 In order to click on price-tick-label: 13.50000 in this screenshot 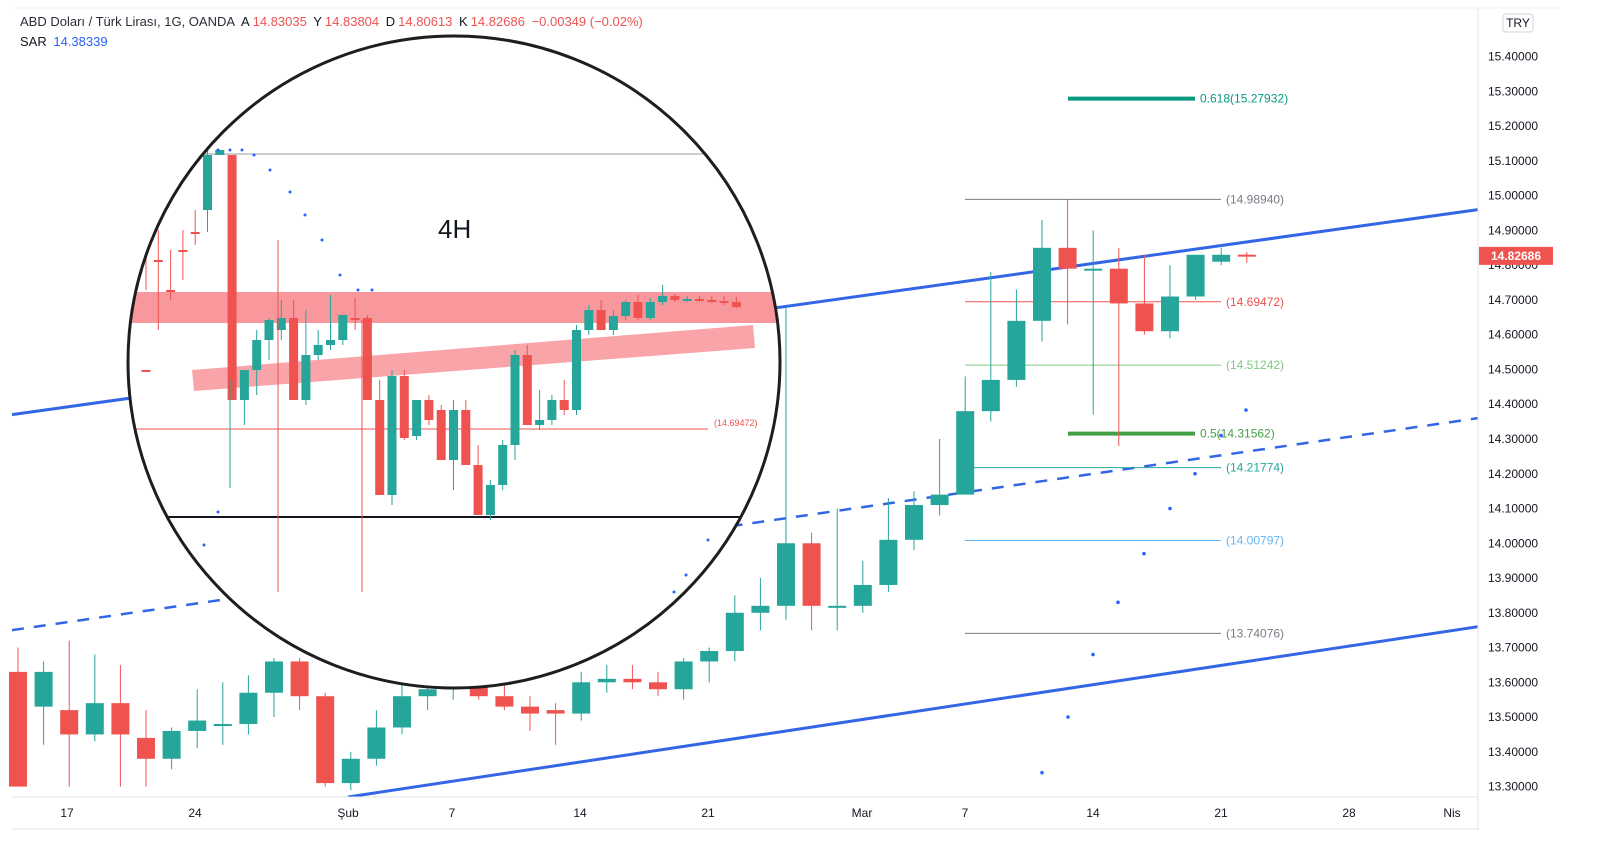, I will do `click(1513, 717)`.